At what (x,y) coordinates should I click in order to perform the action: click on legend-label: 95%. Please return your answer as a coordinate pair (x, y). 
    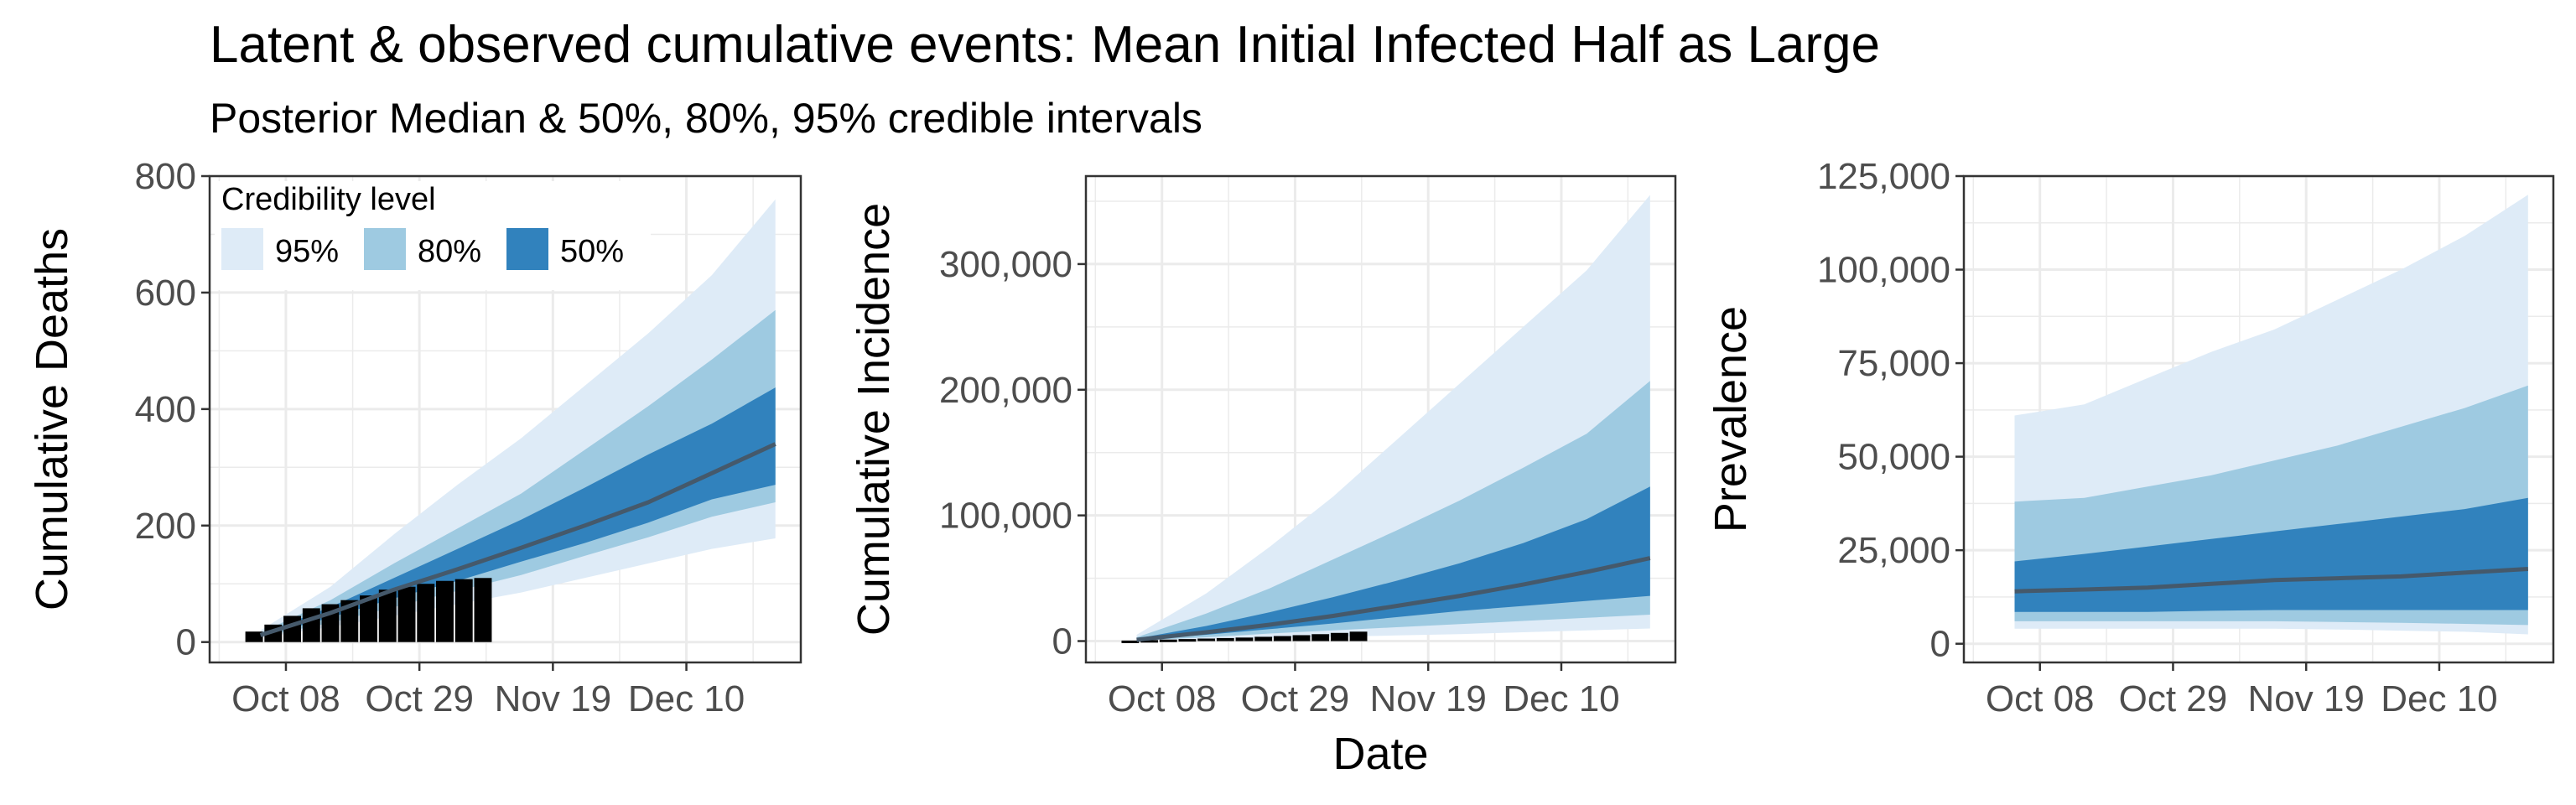
    Looking at the image, I should click on (307, 251).